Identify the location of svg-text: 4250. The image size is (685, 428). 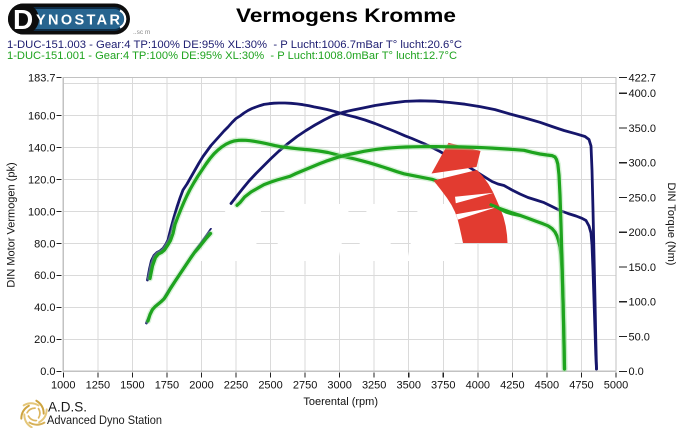
(512, 386).